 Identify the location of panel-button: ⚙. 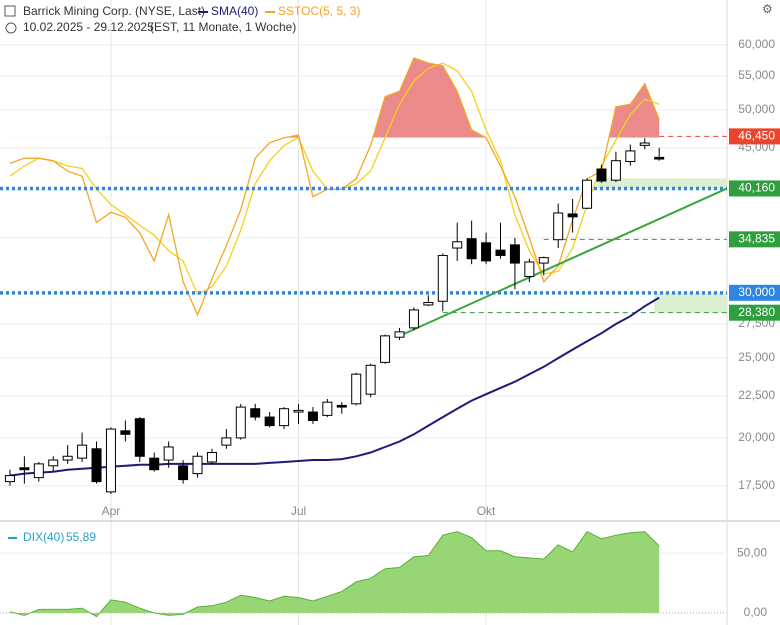
(767, 9).